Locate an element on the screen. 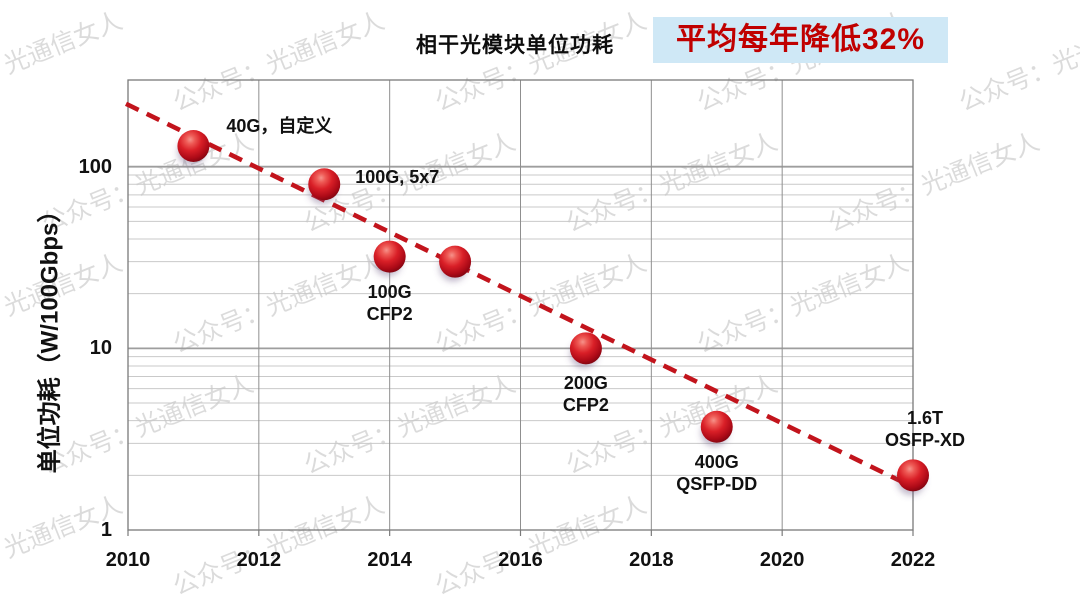 This screenshot has width=1080, height=608. x-tick-label: 2018 is located at coordinates (651, 560).